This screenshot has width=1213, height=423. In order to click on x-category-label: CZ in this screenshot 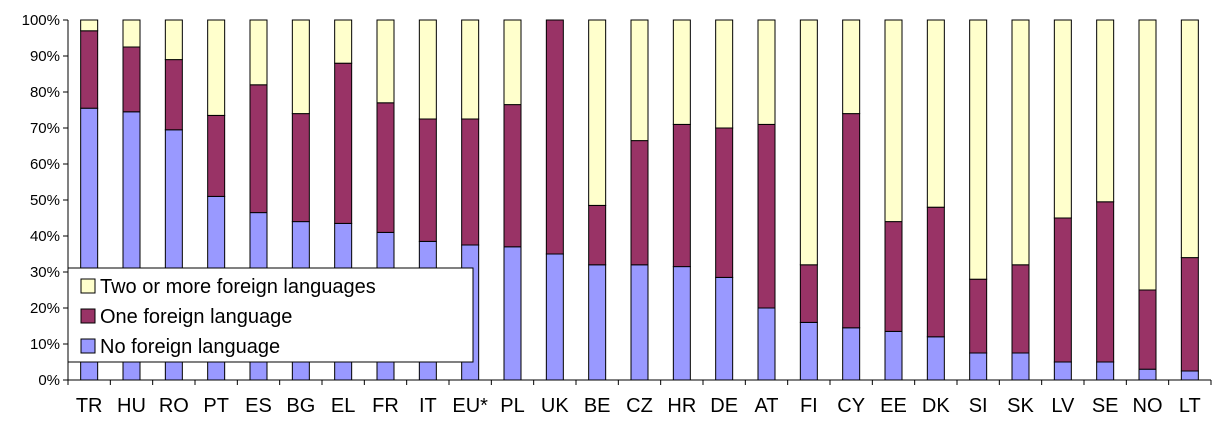, I will do `click(639, 406)`.